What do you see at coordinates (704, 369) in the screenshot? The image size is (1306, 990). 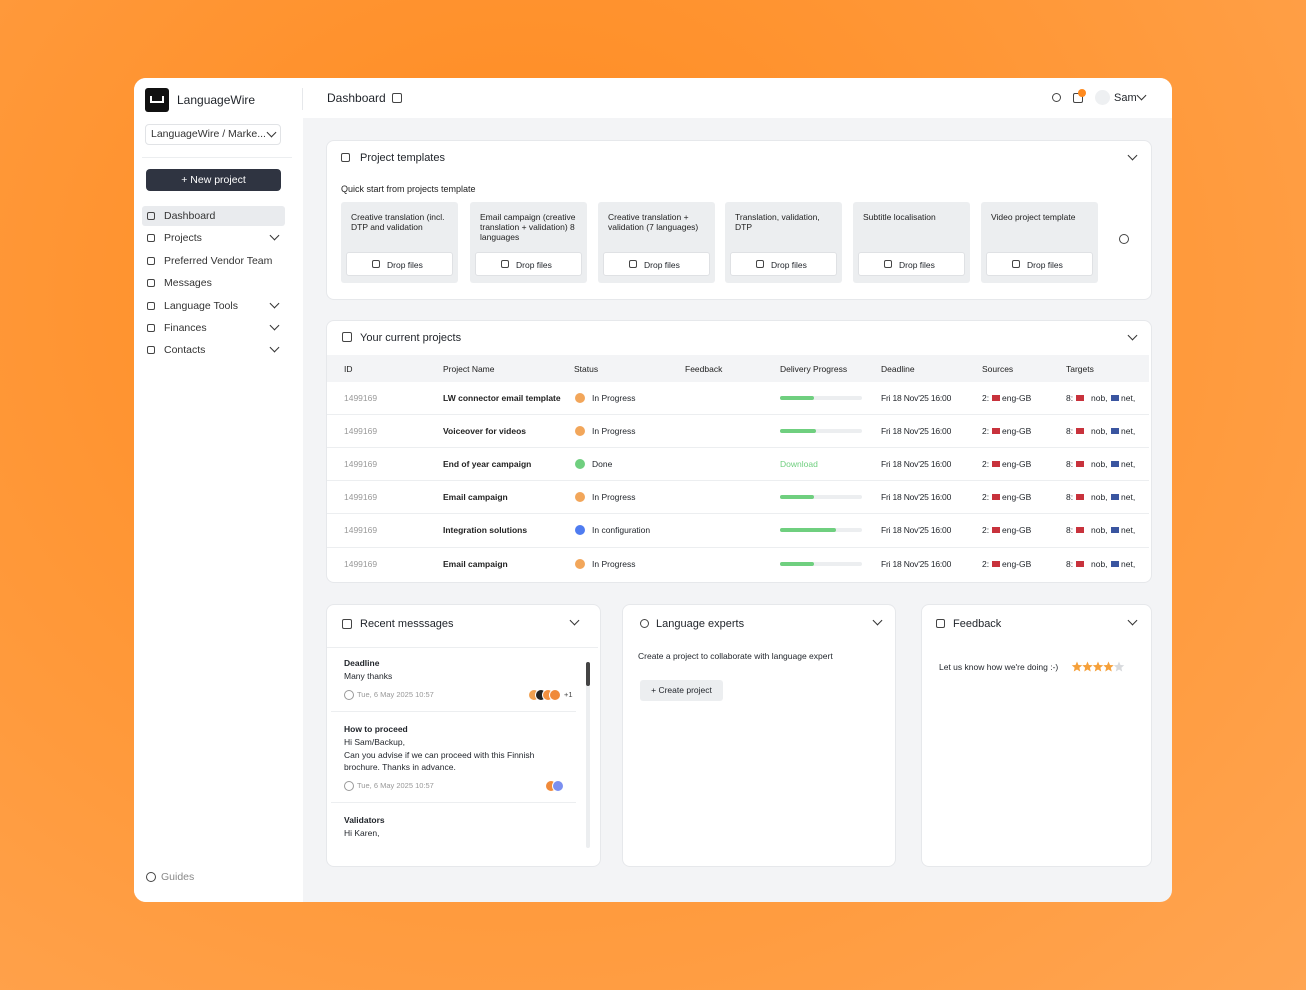 I see `column-header: Feedback` at bounding box center [704, 369].